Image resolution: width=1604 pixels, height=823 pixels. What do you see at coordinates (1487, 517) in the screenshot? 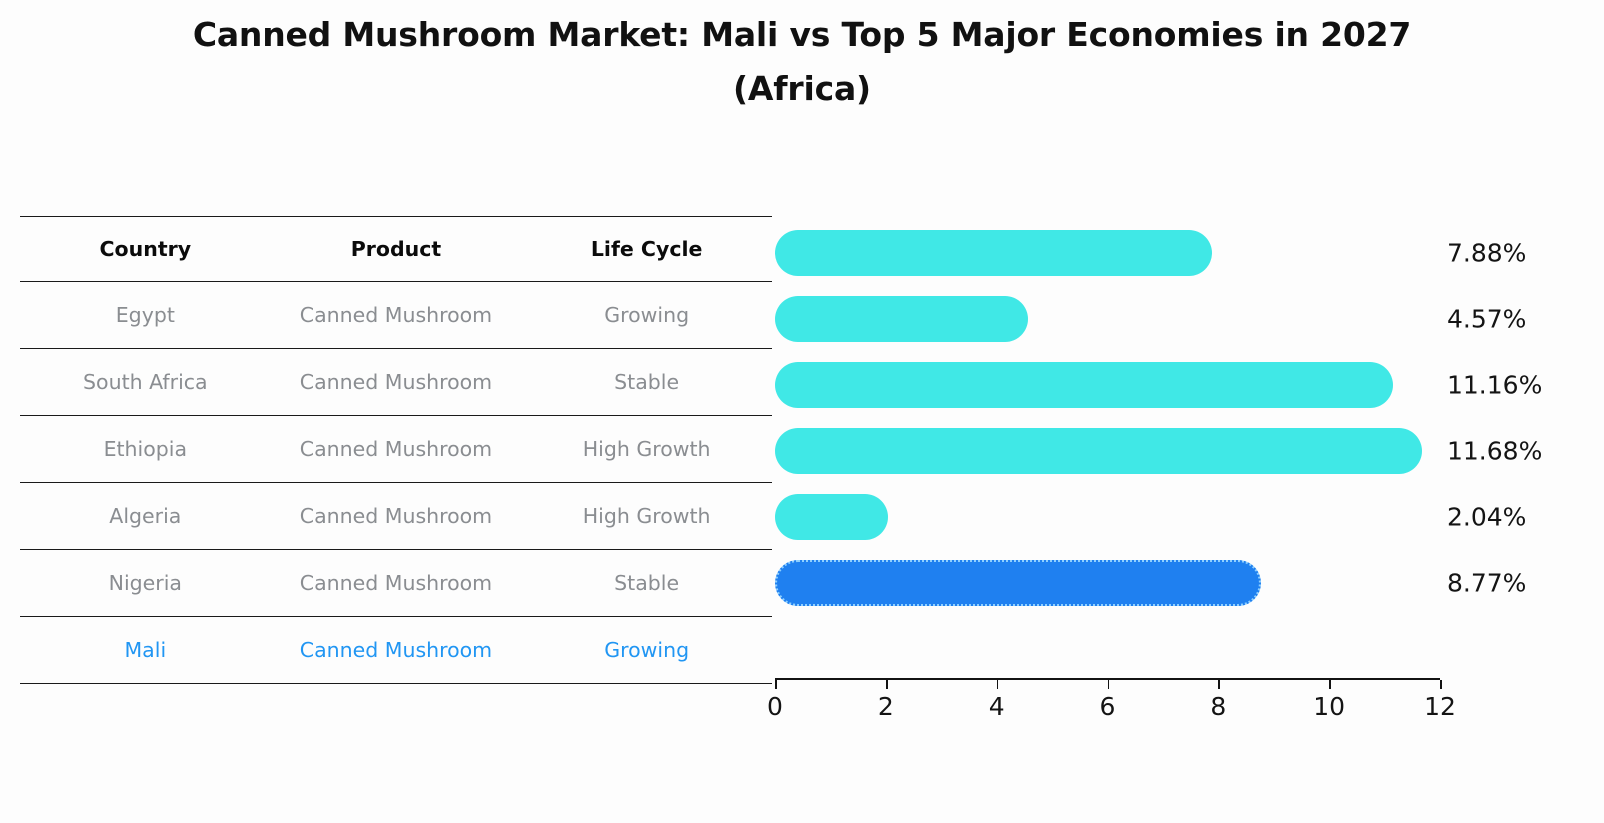
I see `bar-value-label: 2.04%` at bounding box center [1487, 517].